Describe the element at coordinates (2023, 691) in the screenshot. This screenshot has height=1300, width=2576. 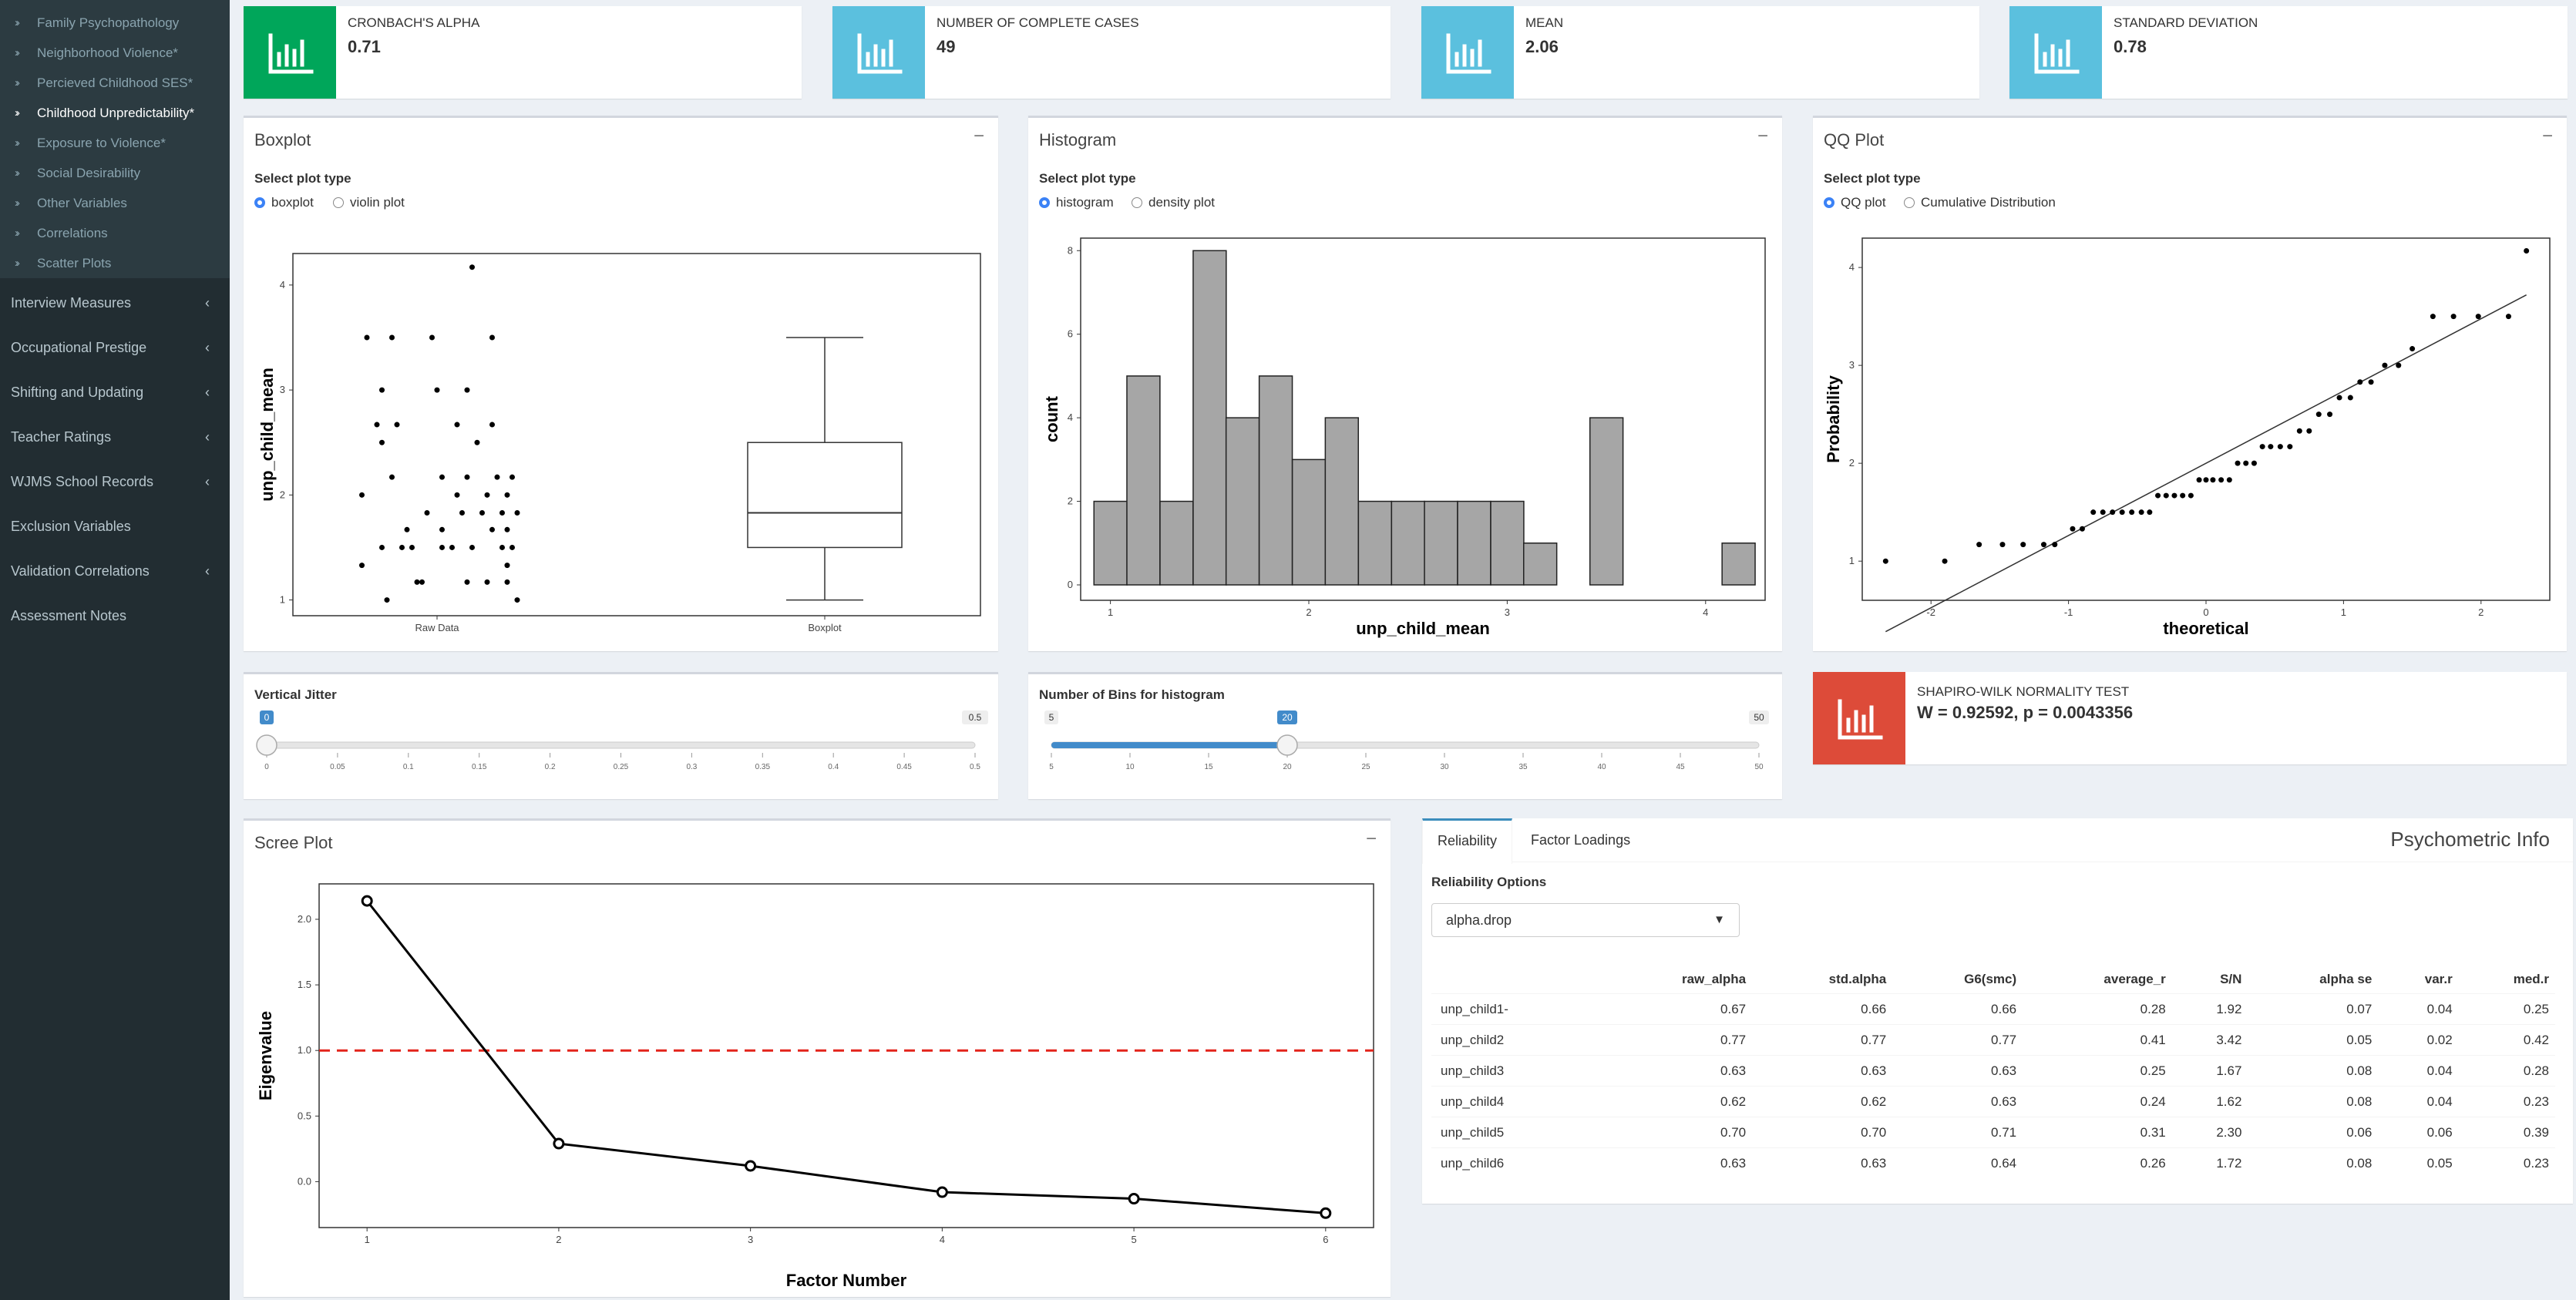
I see `shapiro-title: SHAPIRO-WILK NORMALITY TEST` at that location.